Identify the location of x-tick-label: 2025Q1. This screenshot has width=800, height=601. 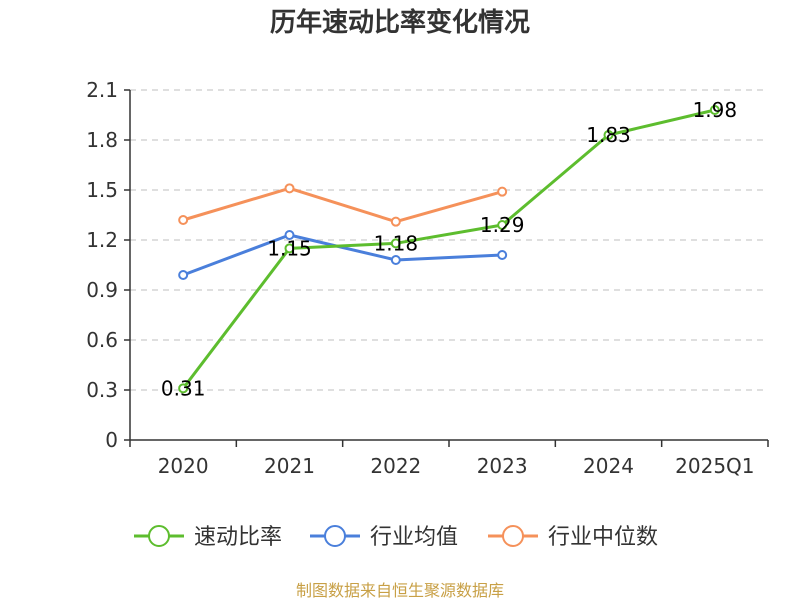
(714, 466).